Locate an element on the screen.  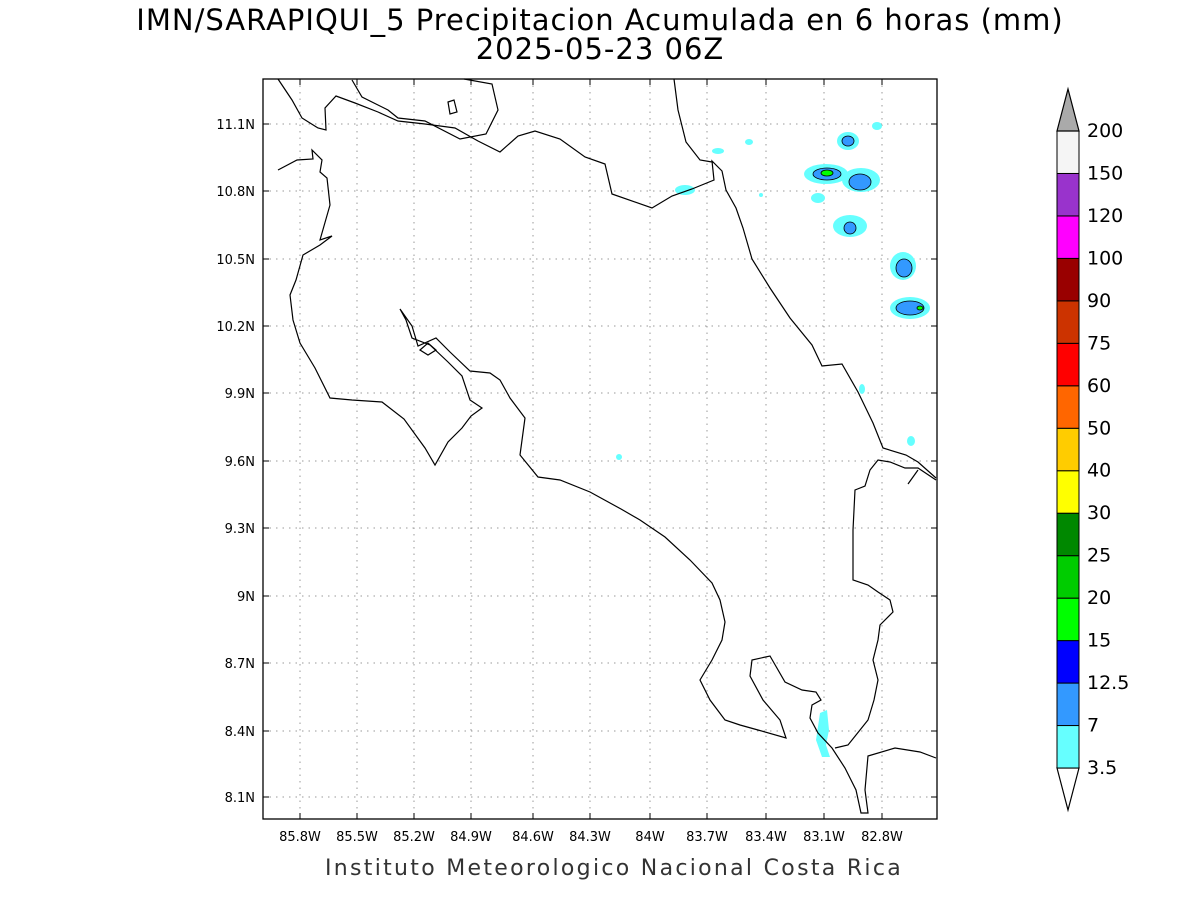
colorbar-label: 20 is located at coordinates (1099, 598).